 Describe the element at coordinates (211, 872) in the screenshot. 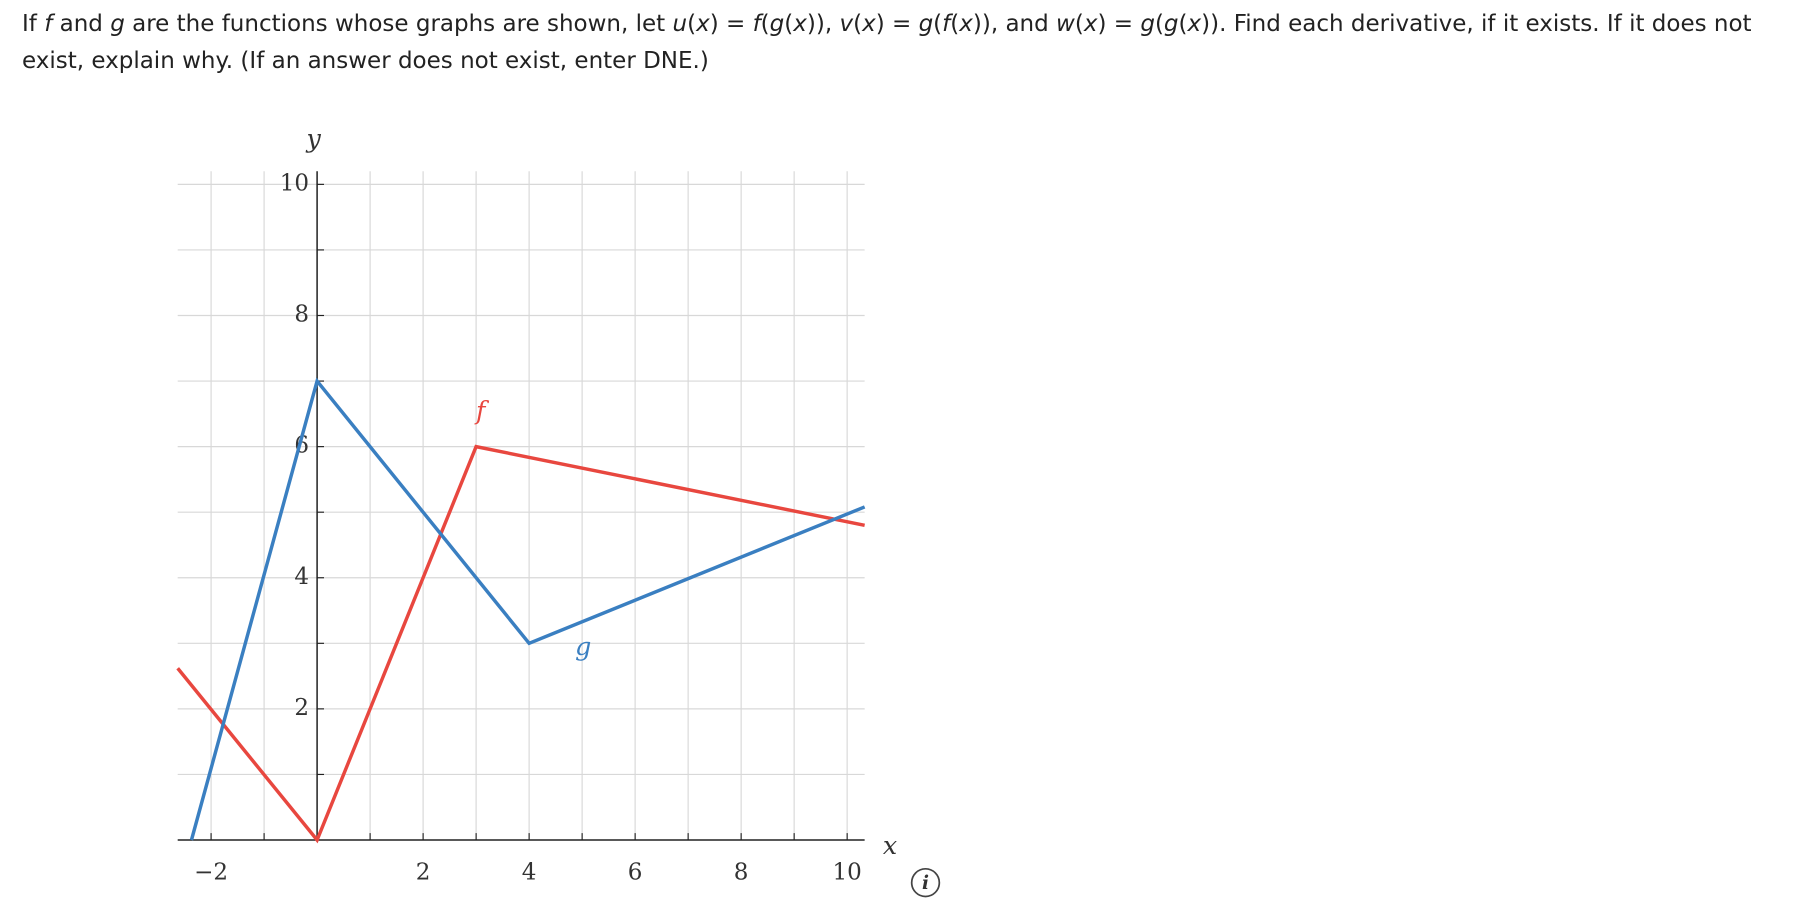

I see `x-tick-label: −2` at that location.